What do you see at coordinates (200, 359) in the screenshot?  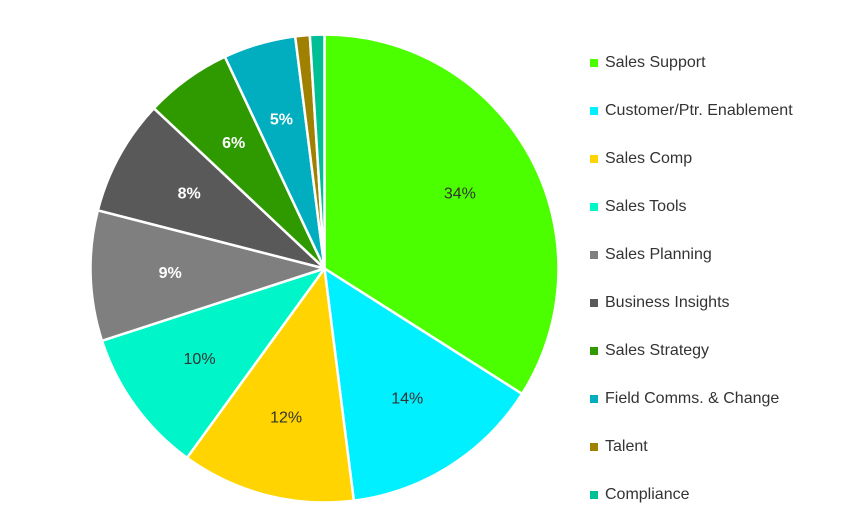 I see `slice-label-sales-tools: 10%` at bounding box center [200, 359].